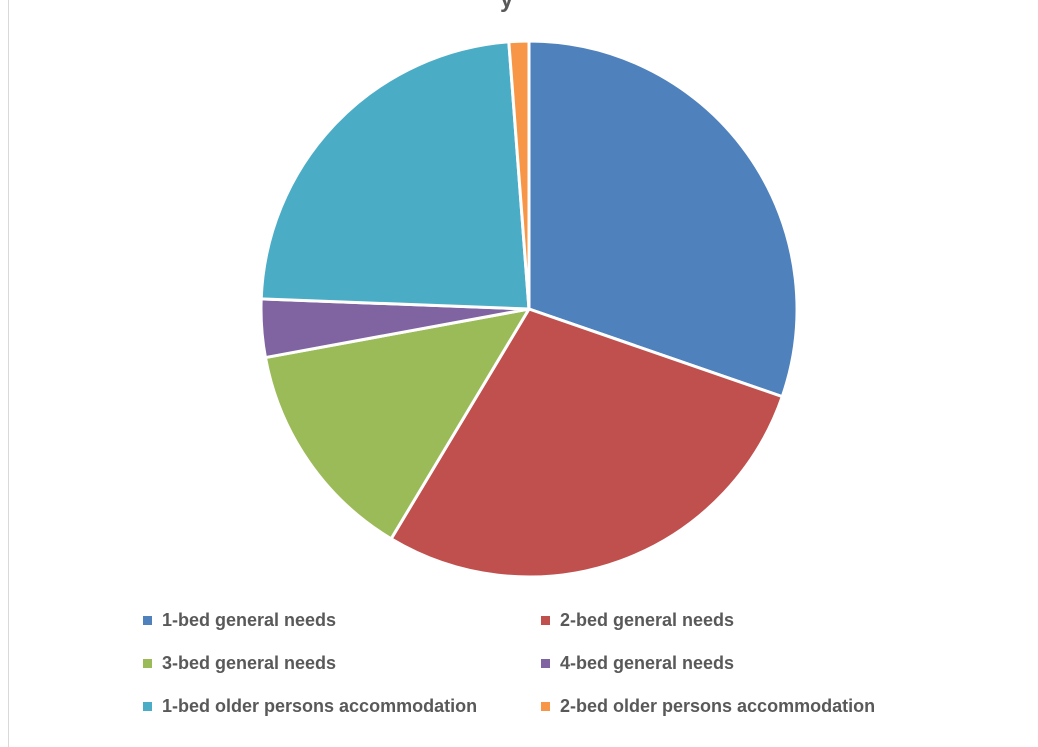 This screenshot has height=747, width=1038. I want to click on legend-label: 4-bed general needs, so click(647, 663).